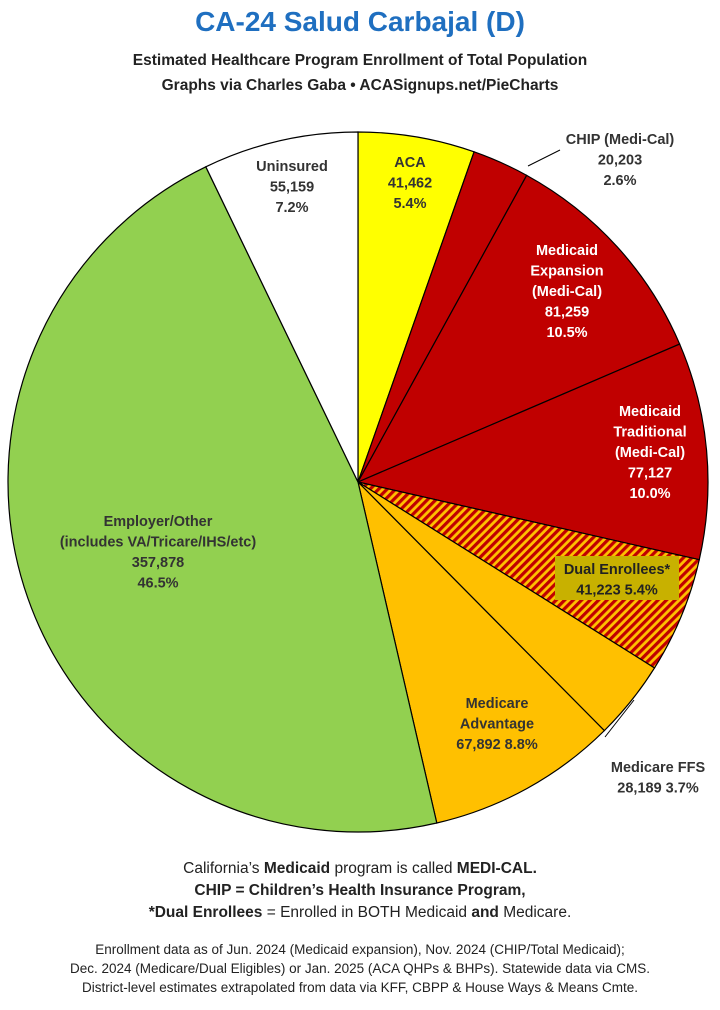  Describe the element at coordinates (658, 789) in the screenshot. I see `slice-label-5-line-1: 28,189 3.7%` at that location.